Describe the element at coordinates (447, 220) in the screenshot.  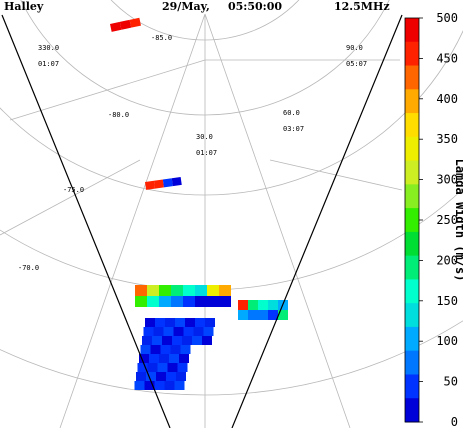
I see `colorbar-tick-label: 250` at that location.